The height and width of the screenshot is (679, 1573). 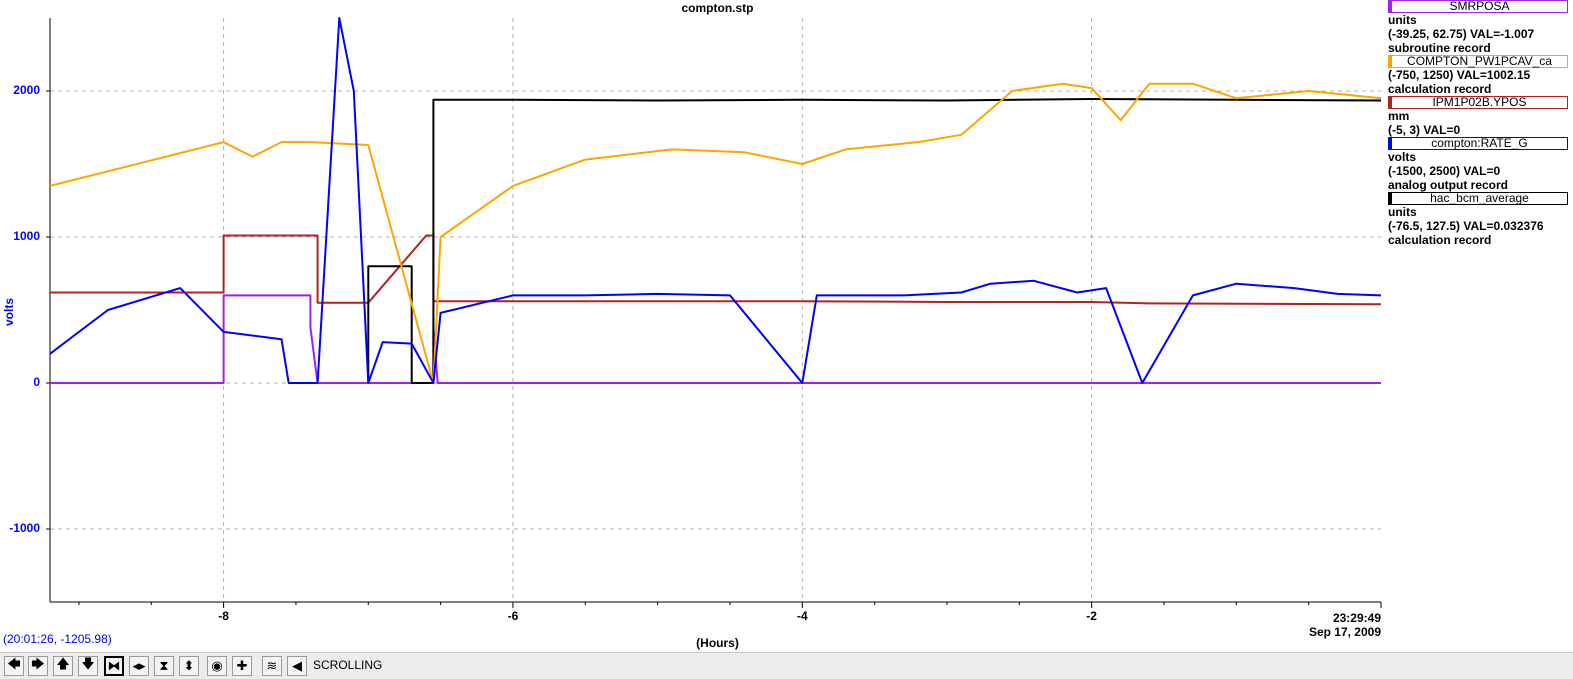 I want to click on zoom-in-icon: ⧓, so click(x=114, y=665).